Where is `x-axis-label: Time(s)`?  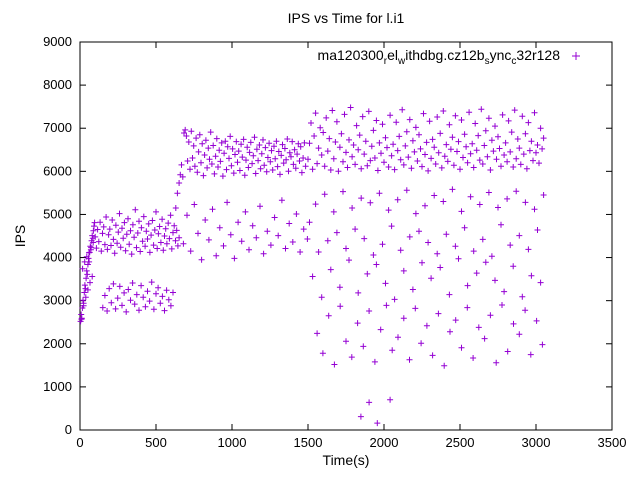 x-axis-label: Time(s) is located at coordinates (346, 460).